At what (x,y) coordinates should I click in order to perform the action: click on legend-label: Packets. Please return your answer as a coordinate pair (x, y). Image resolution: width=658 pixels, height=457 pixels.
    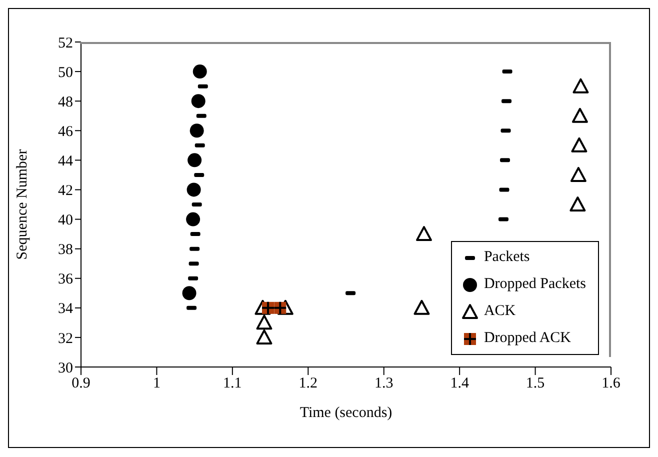
    Looking at the image, I should click on (507, 257).